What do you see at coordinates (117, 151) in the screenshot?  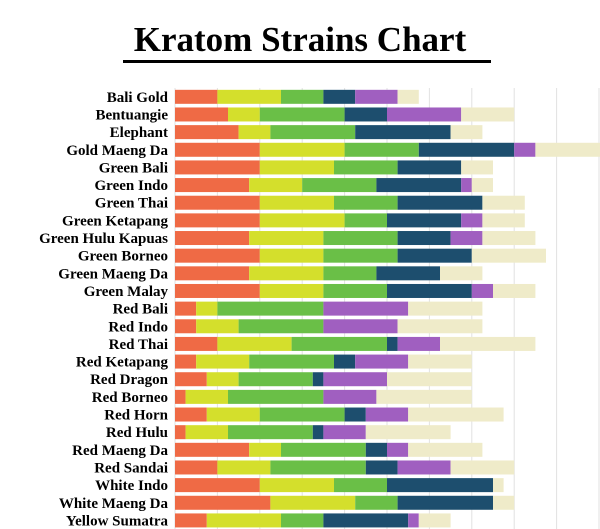 I see `category-label: Gold Maeng Da` at bounding box center [117, 151].